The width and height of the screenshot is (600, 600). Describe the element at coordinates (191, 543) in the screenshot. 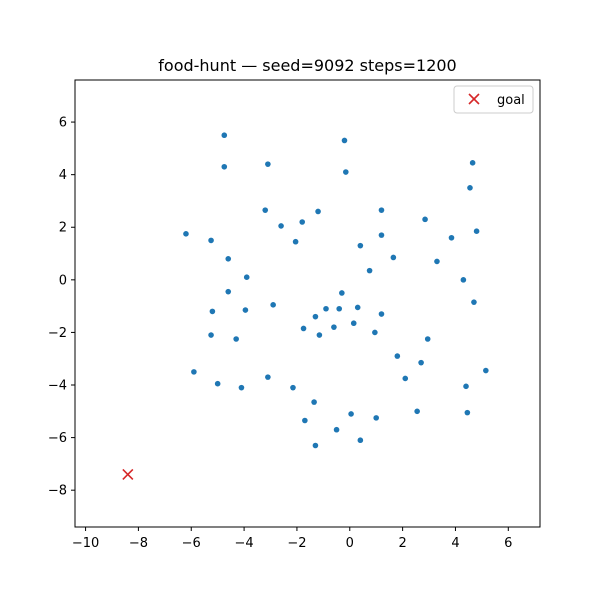

I see `x-tick-label: −6` at that location.